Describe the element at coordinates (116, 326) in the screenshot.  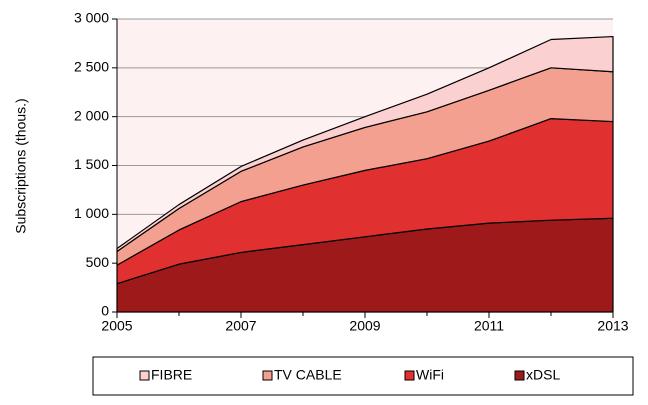
I see `x-tick-label: 2005` at that location.